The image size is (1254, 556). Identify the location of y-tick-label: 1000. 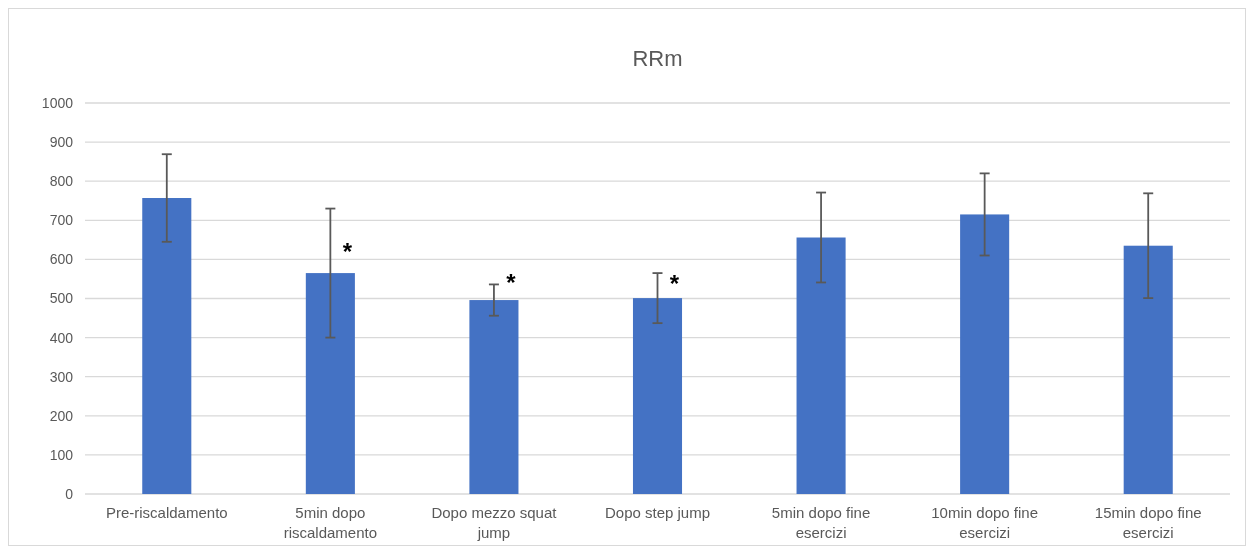
(57, 102).